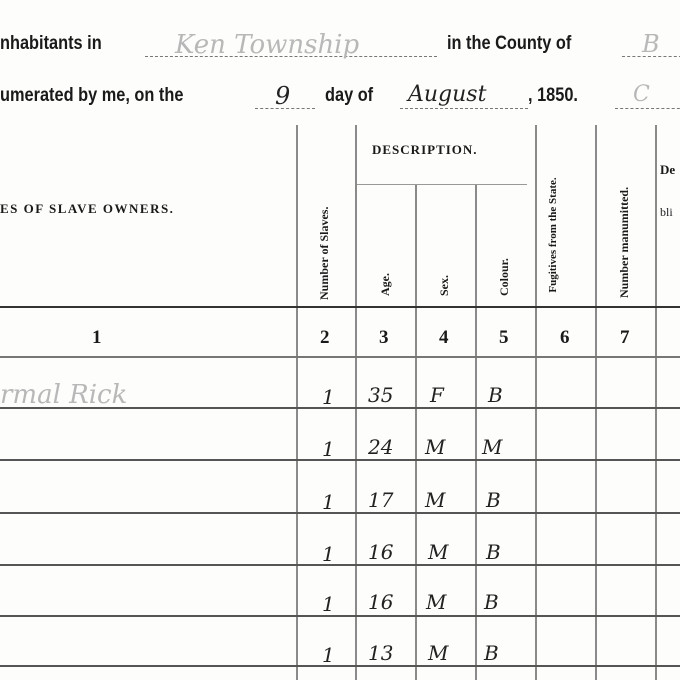  What do you see at coordinates (381, 447) in the screenshot?
I see `age: 24` at bounding box center [381, 447].